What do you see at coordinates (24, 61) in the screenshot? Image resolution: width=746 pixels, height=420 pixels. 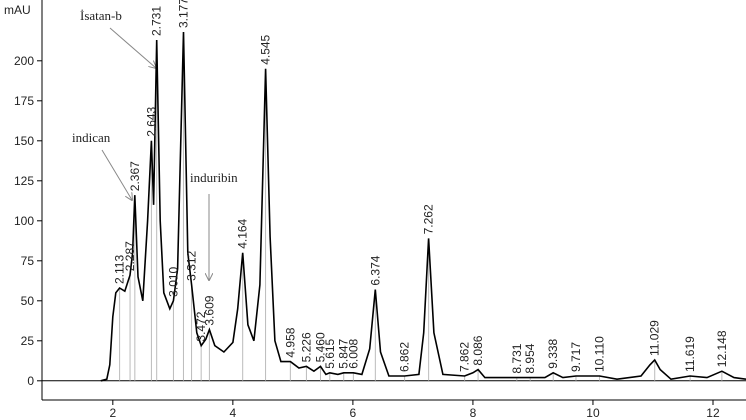 I see `y-tick-label: 200` at bounding box center [24, 61].